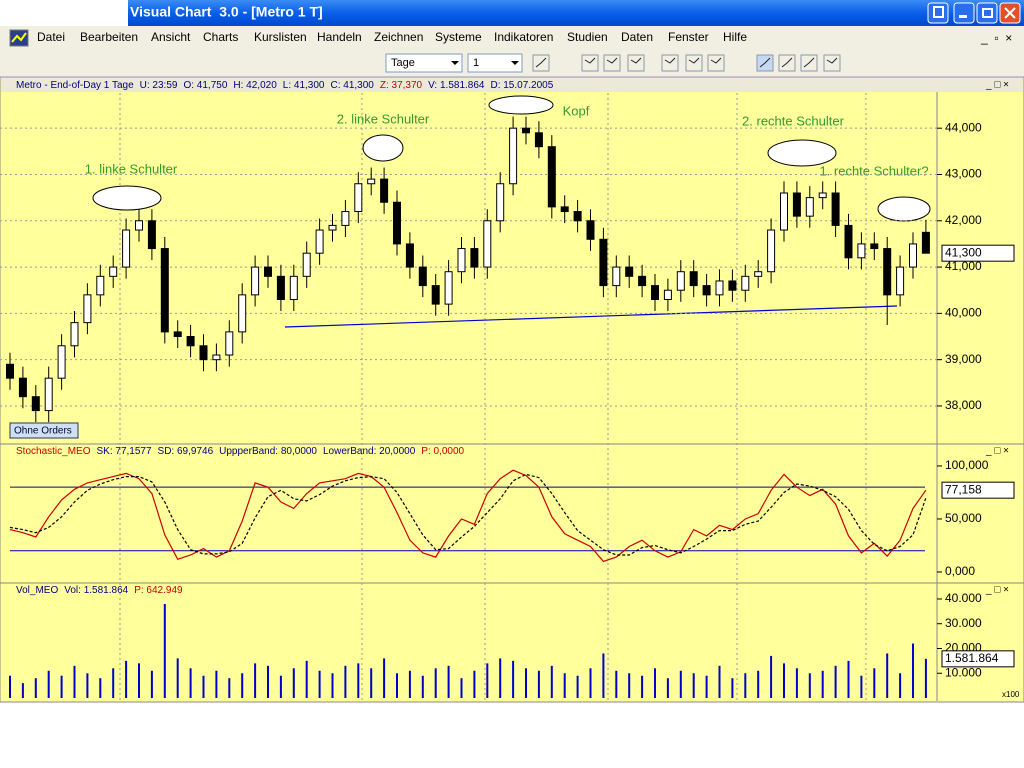 The width and height of the screenshot is (1024, 768). What do you see at coordinates (458, 37) in the screenshot?
I see `menu-item: Systeme` at bounding box center [458, 37].